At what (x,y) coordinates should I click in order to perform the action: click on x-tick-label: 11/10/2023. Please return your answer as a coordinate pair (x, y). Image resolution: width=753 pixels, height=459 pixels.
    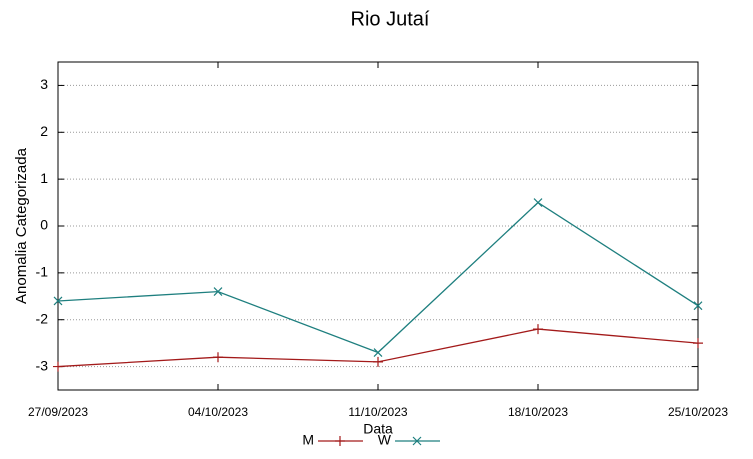
    Looking at the image, I should click on (377, 412).